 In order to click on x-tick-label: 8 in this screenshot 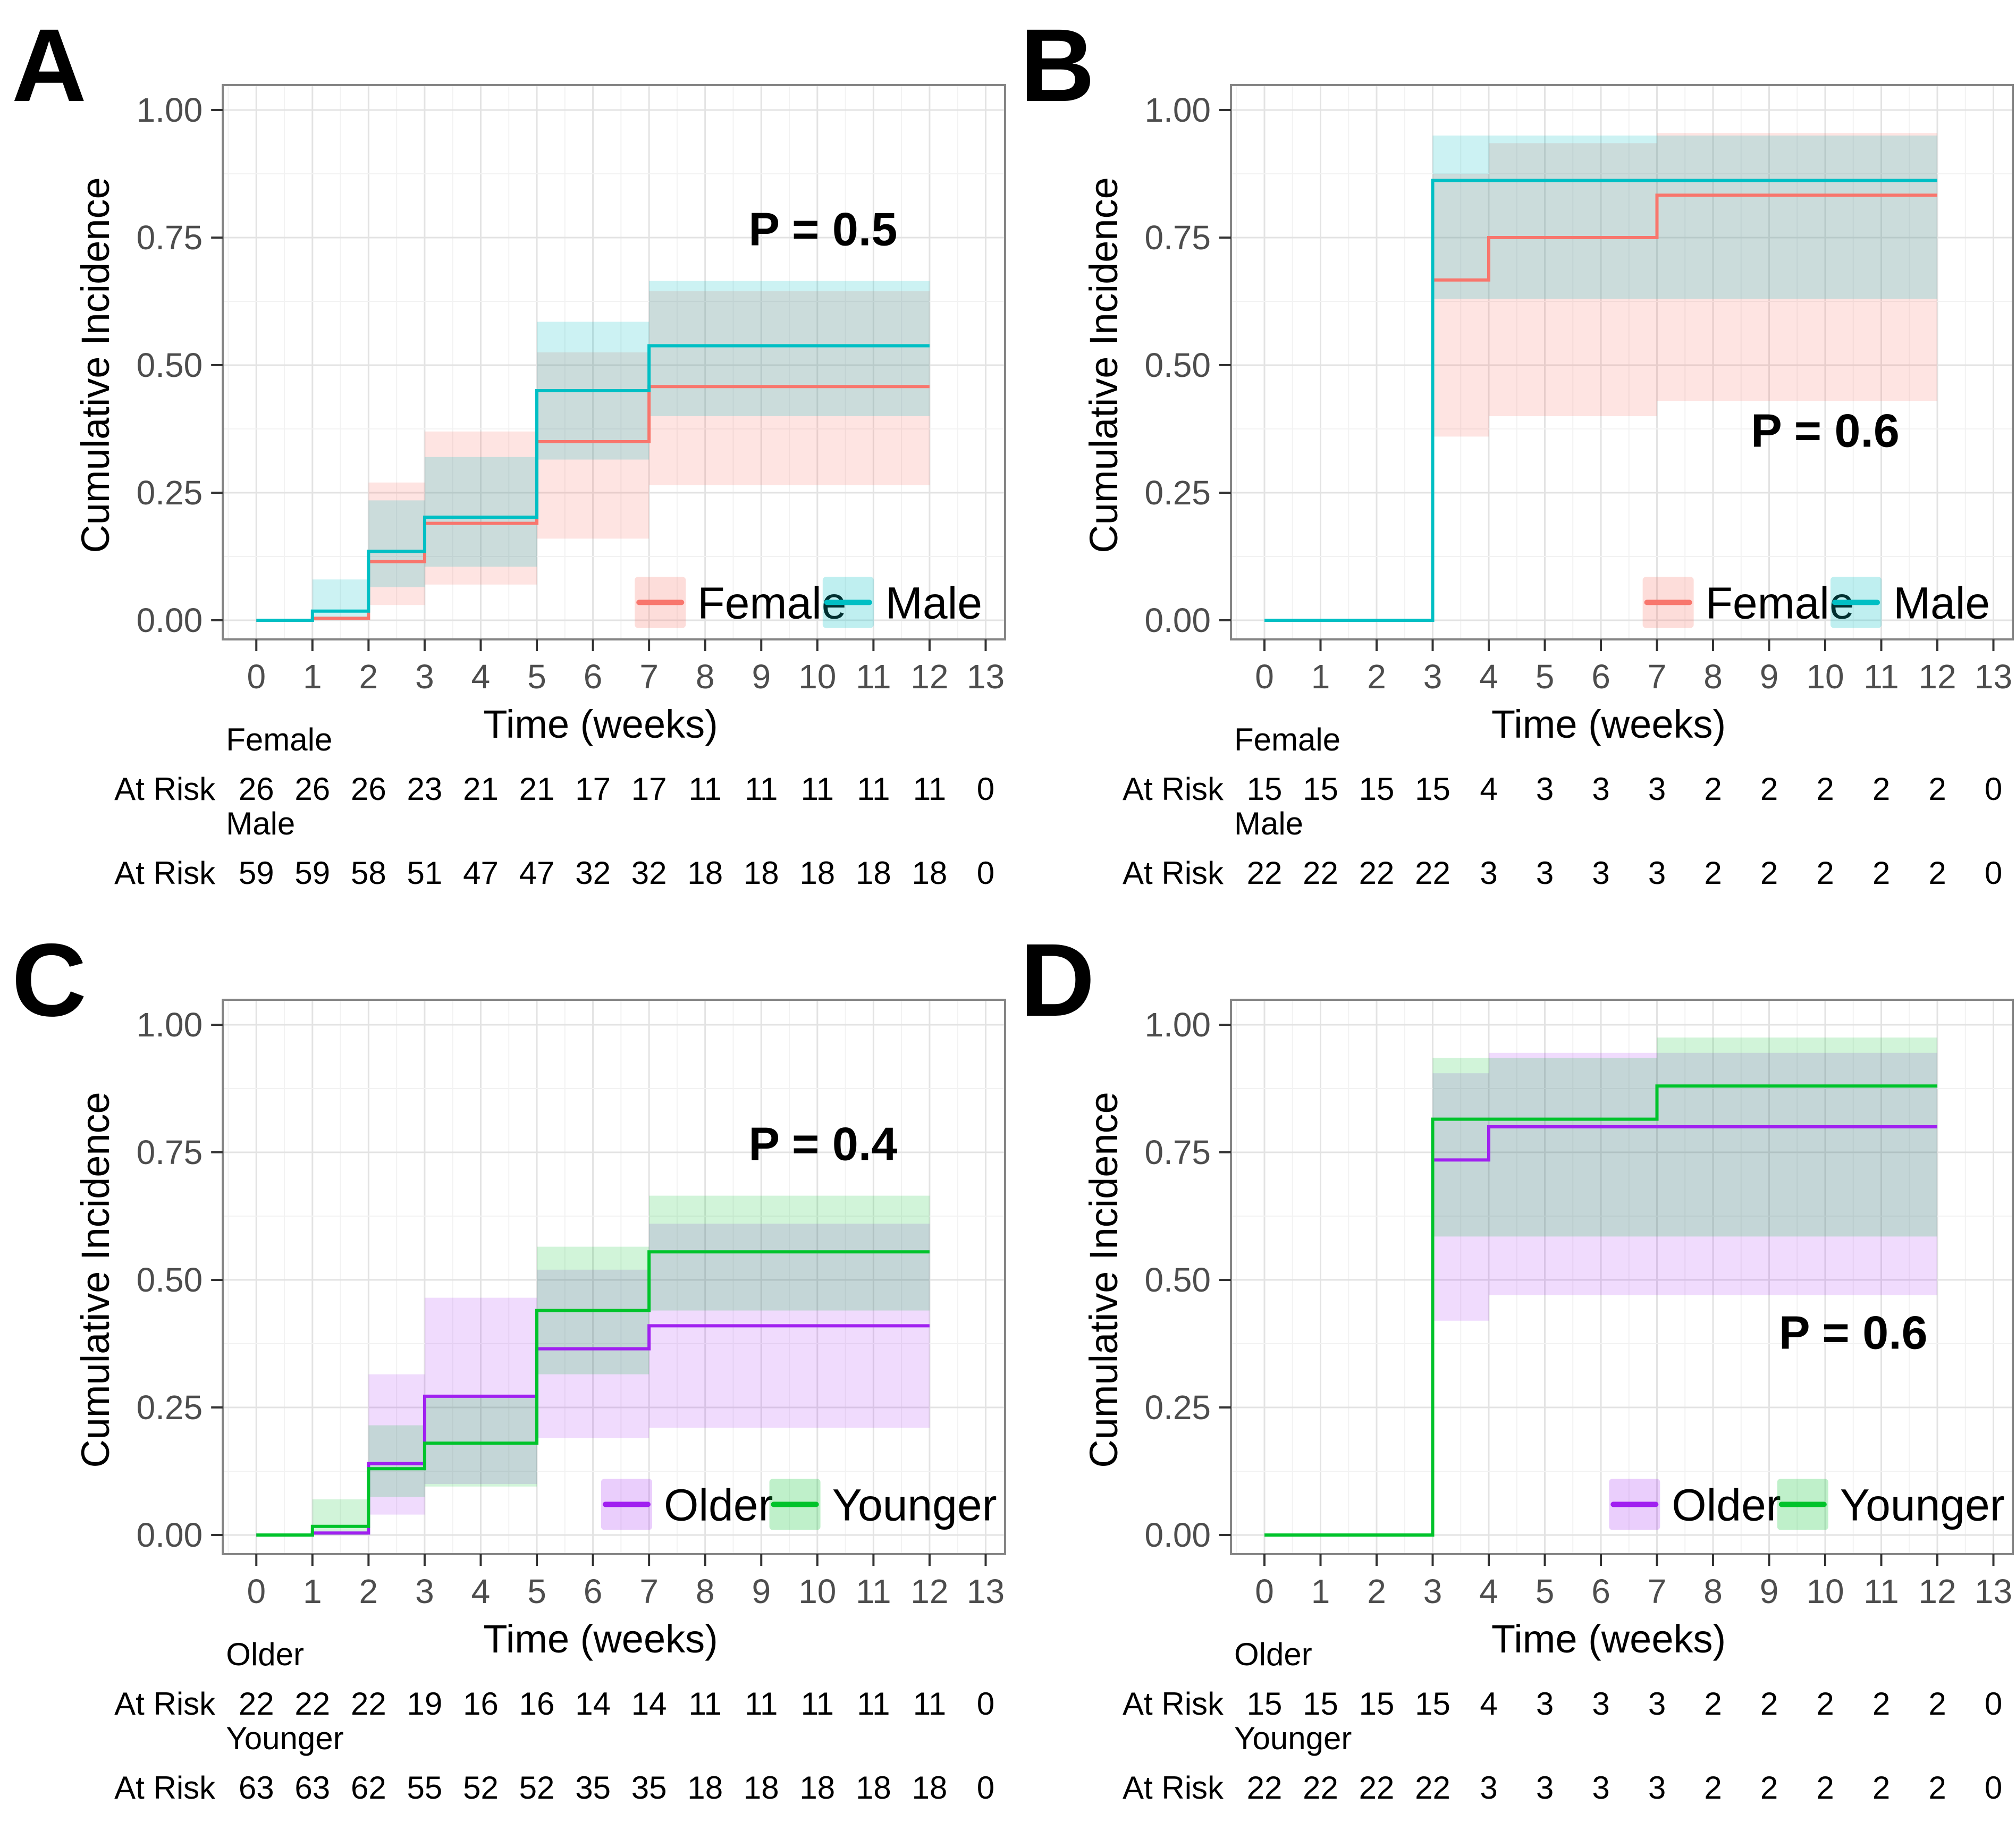, I will do `click(705, 1591)`.